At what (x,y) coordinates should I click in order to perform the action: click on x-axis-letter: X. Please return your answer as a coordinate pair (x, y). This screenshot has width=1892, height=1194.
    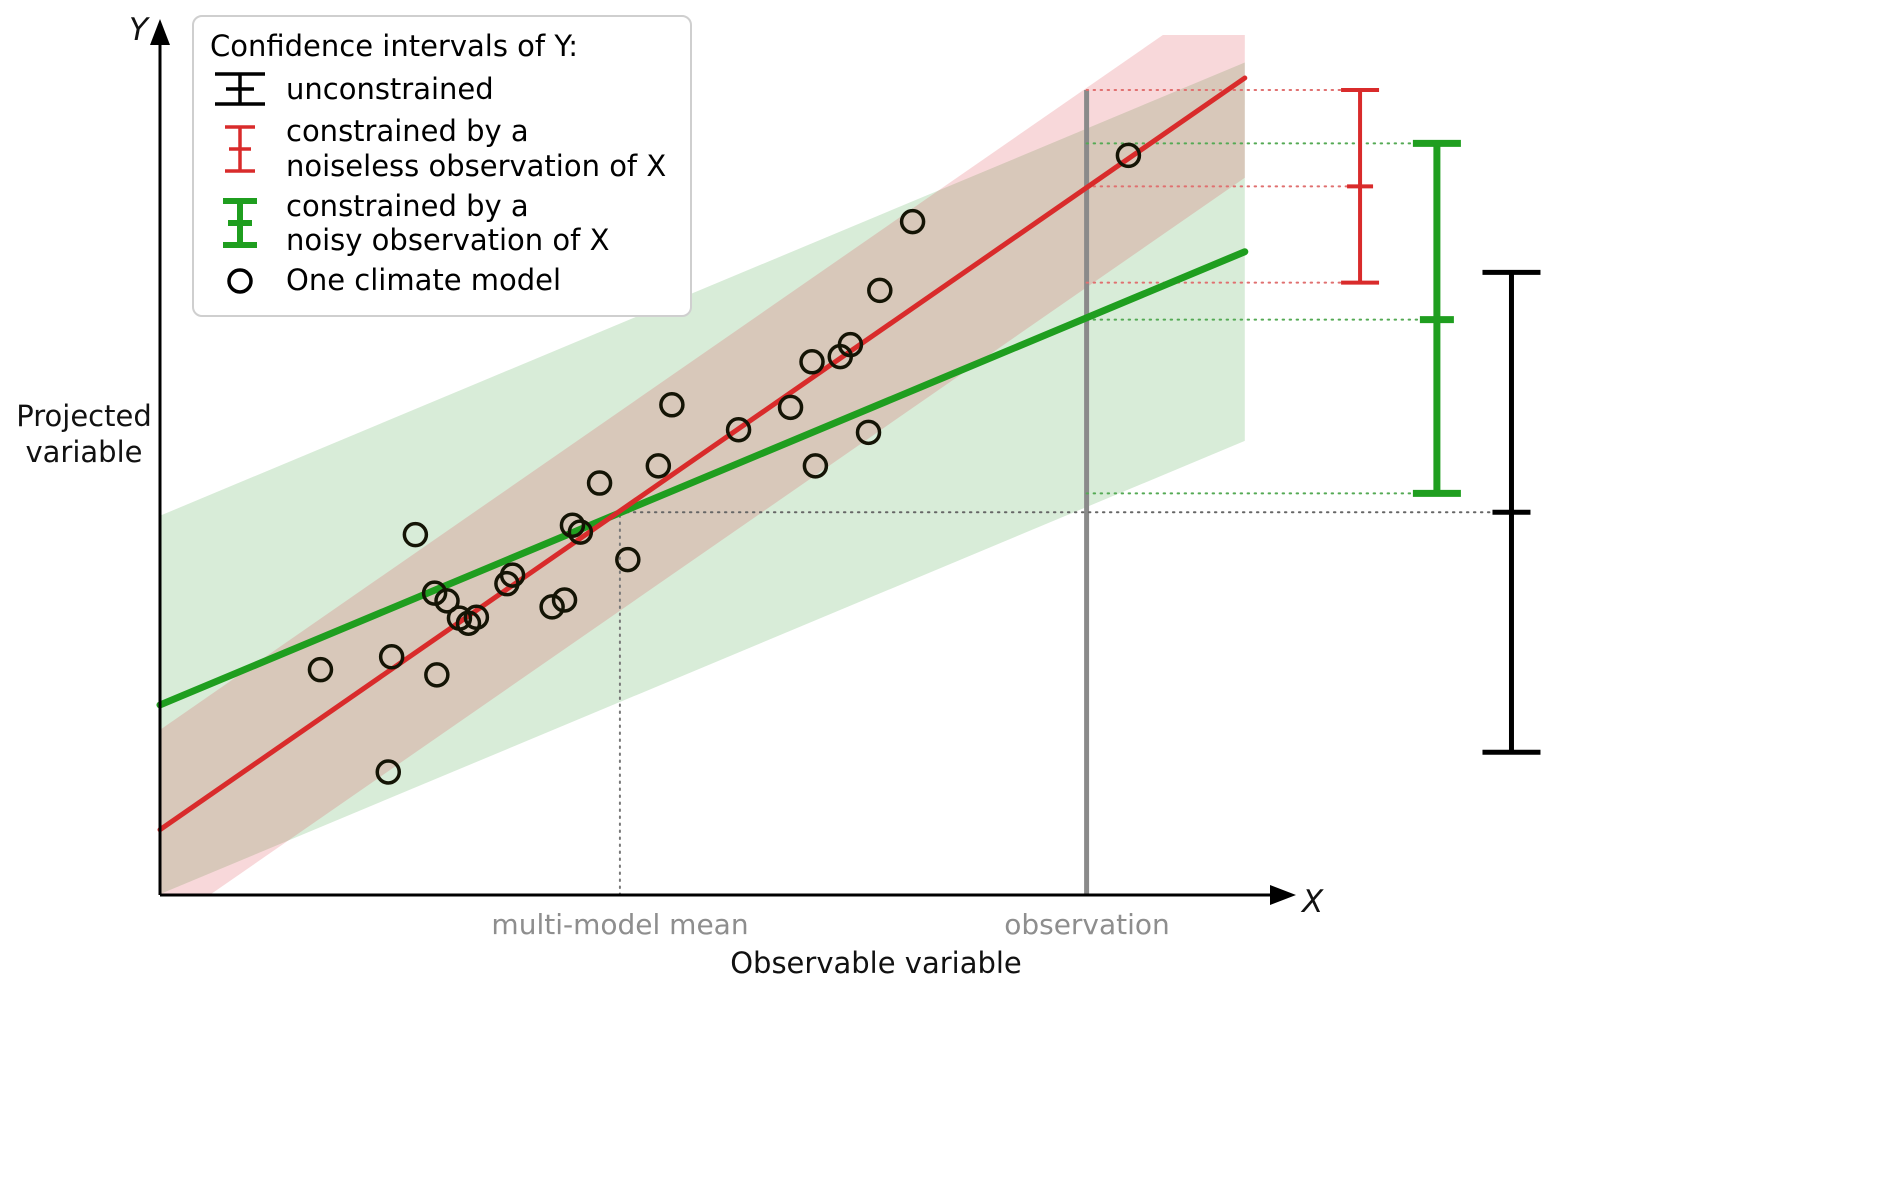
    Looking at the image, I should click on (1313, 902).